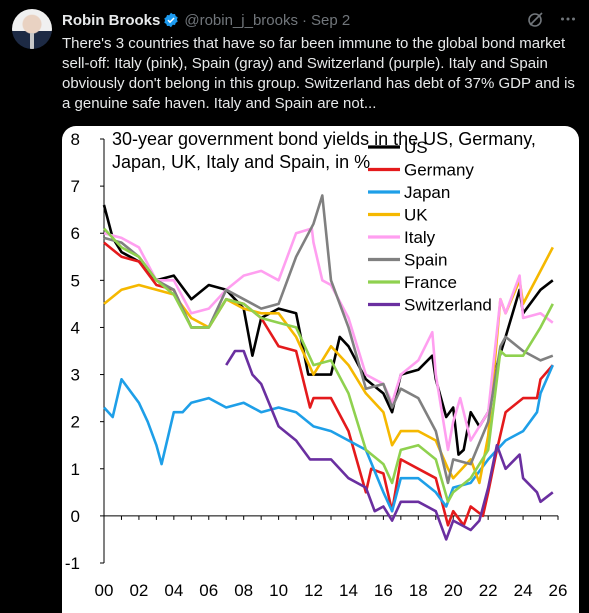  I want to click on legend-label: US, so click(416, 147).